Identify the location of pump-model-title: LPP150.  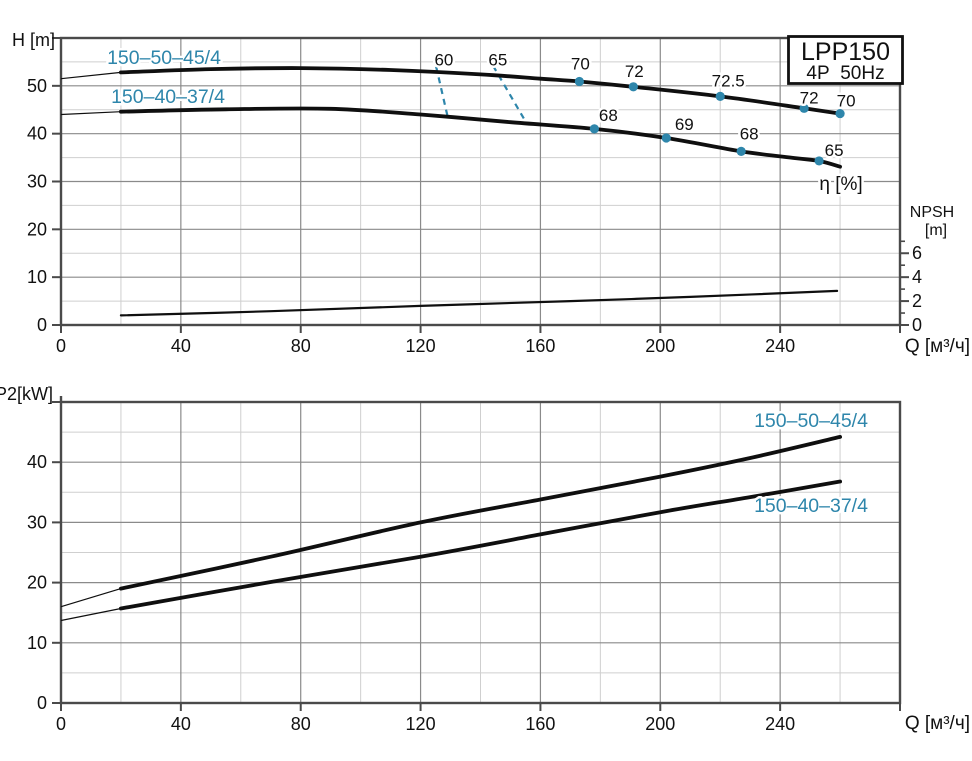
(845, 52).